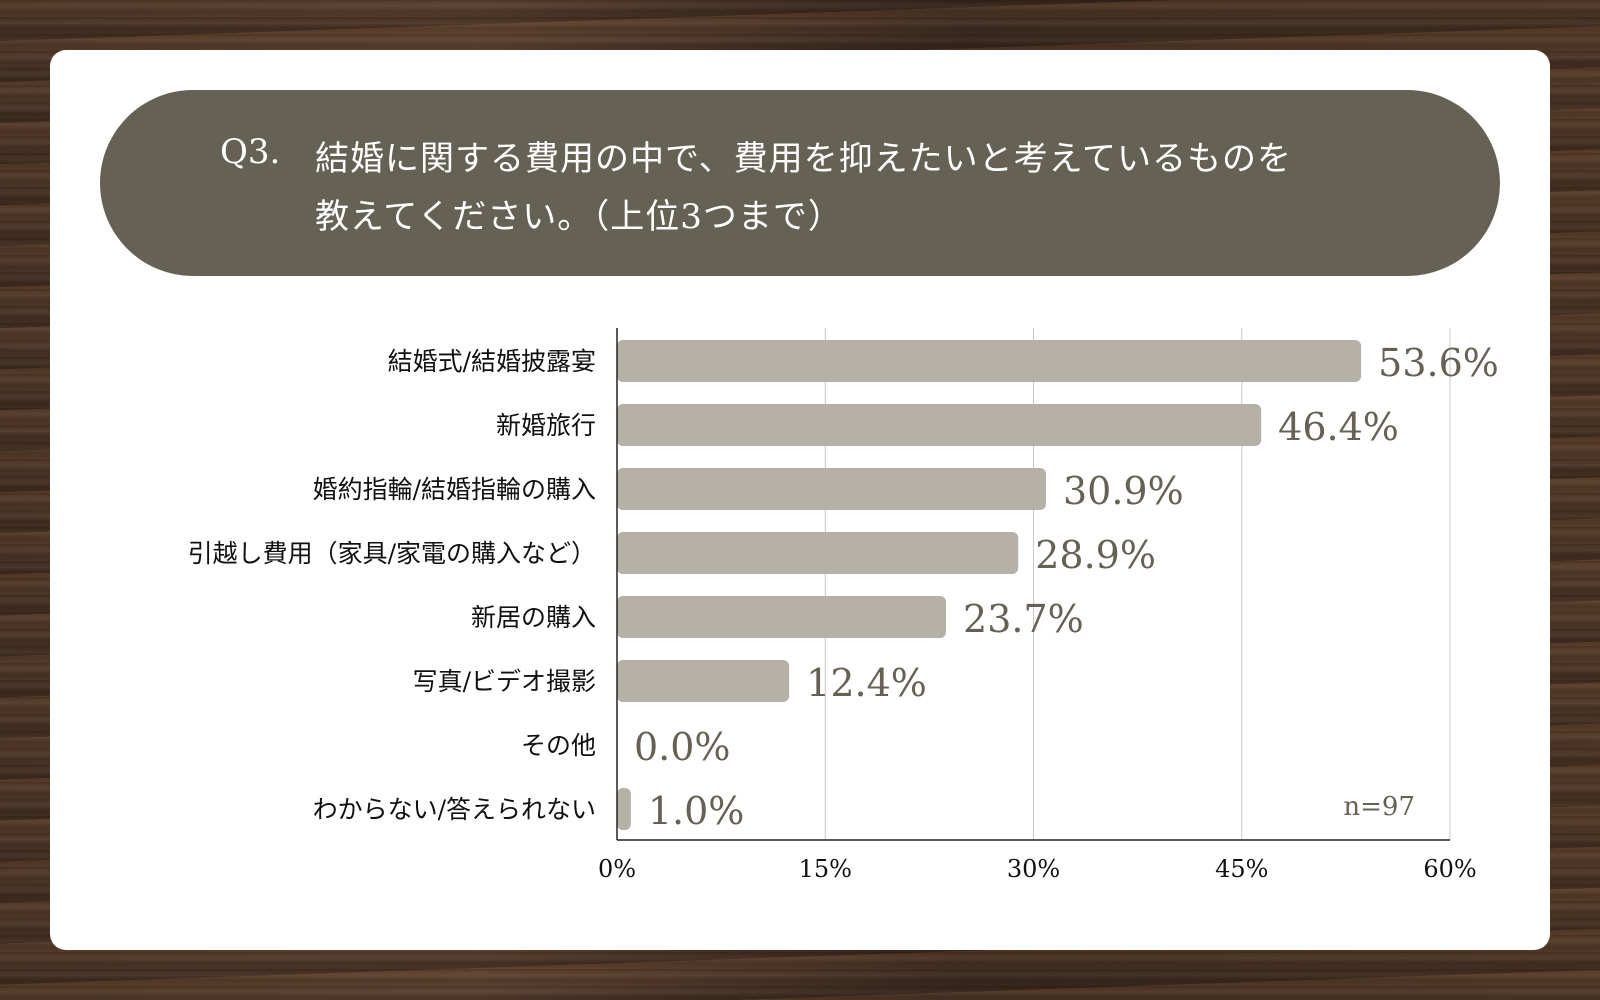 Image resolution: width=1600 pixels, height=1000 pixels. What do you see at coordinates (454, 489) in the screenshot?
I see `category-label-2: 婚約指輪/結婚指輪の購入` at bounding box center [454, 489].